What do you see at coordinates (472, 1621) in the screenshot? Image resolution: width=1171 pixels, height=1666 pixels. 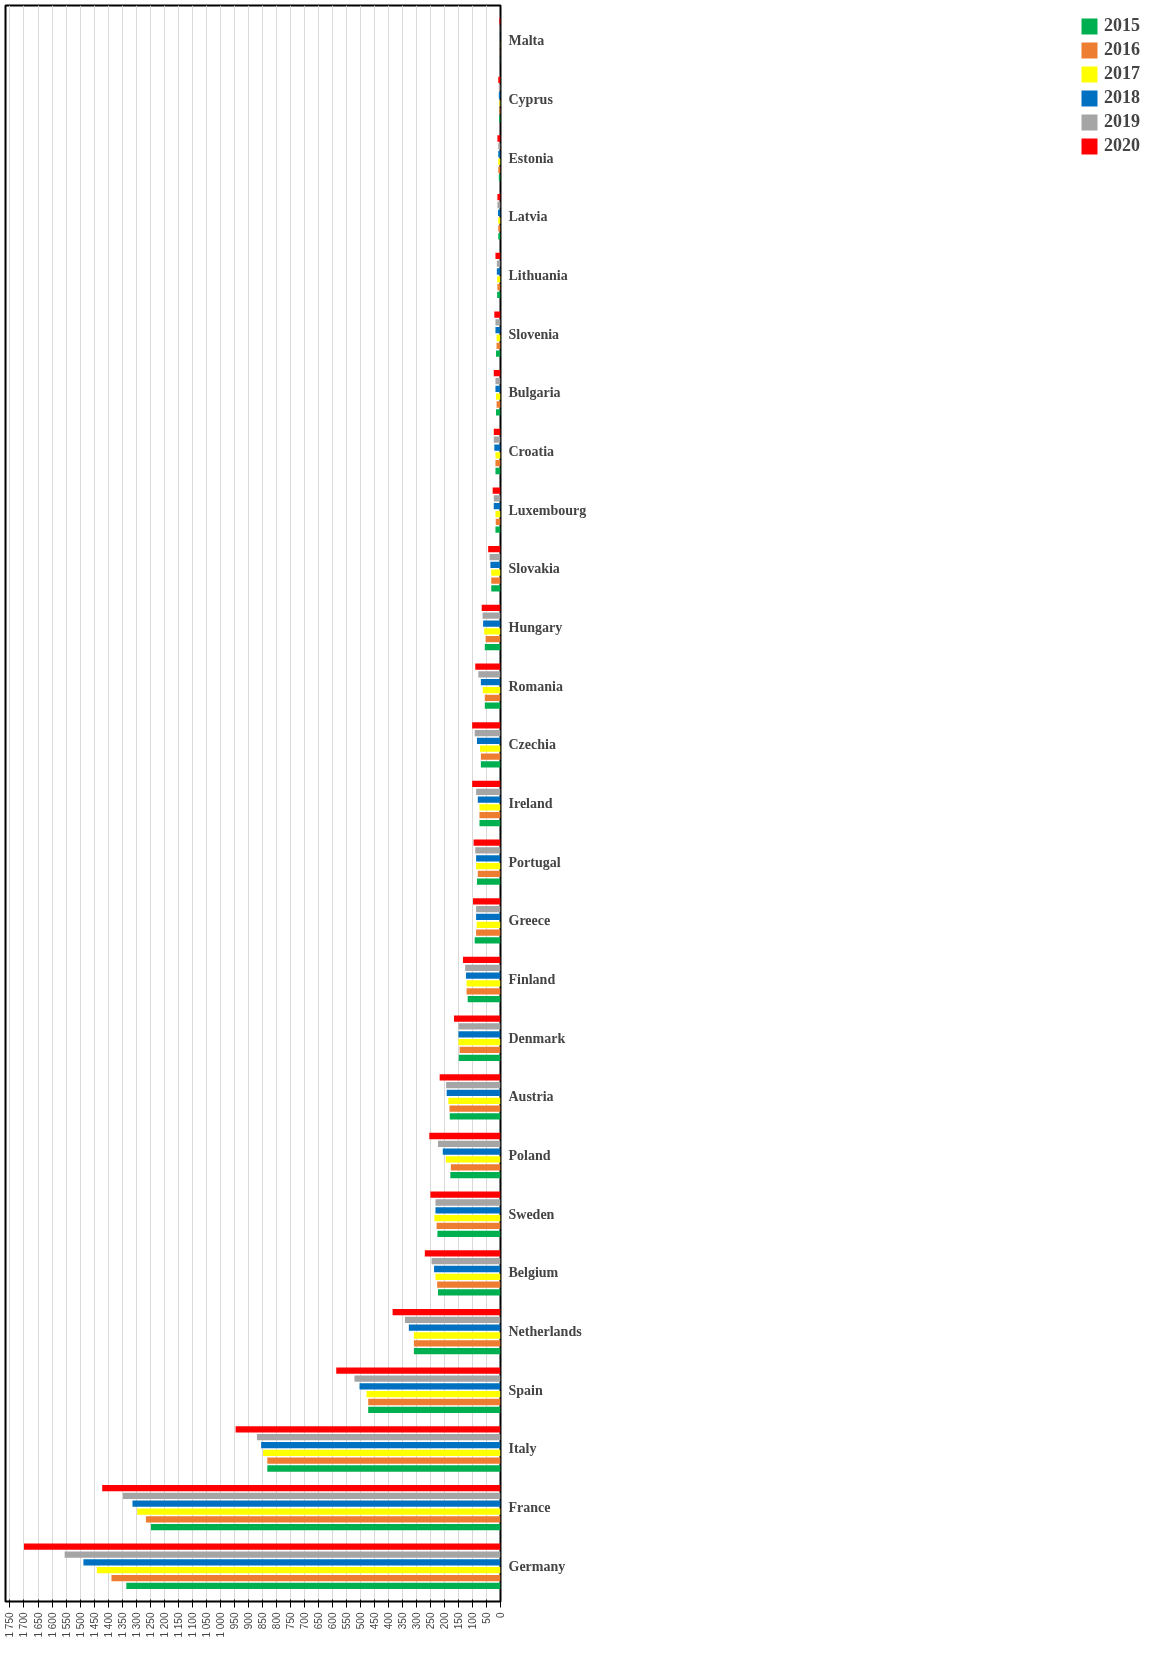 I see `x-tick-label: 100` at bounding box center [472, 1621].